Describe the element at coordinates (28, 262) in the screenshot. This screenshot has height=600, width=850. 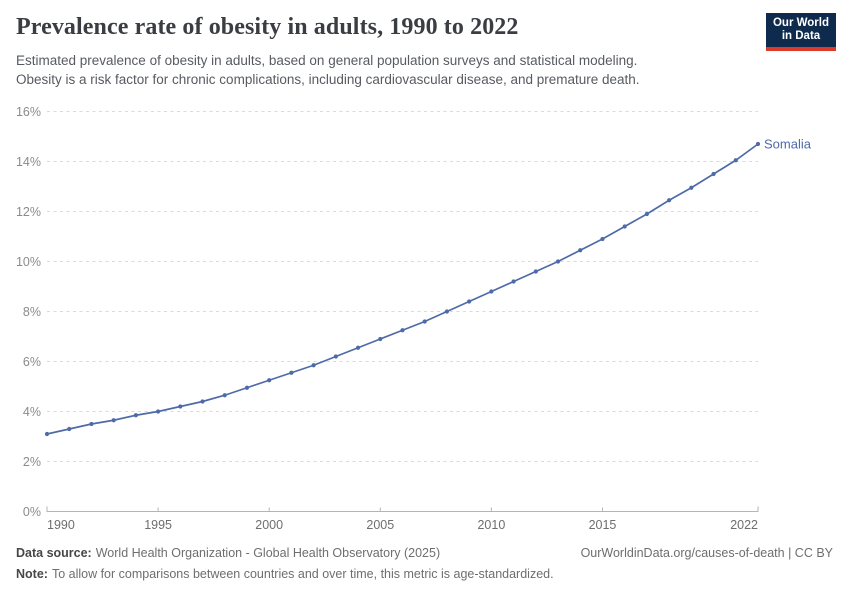
I see `y-tick-label: 10%` at that location.